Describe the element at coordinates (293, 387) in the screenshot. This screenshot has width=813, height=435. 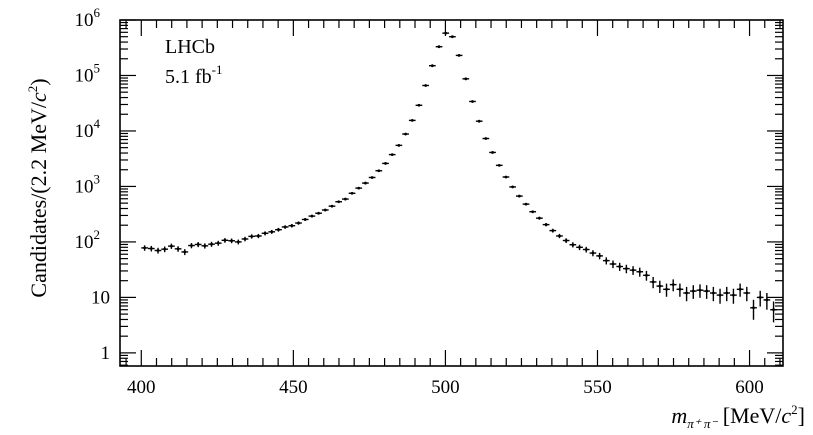
I see `x-tick-label: 450` at that location.